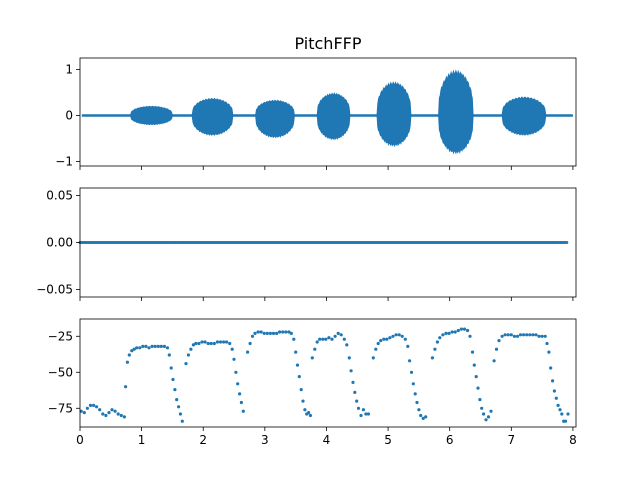 The height and width of the screenshot is (480, 640). Describe the element at coordinates (69, 69) in the screenshot. I see `y-tick-label: 1` at that location.